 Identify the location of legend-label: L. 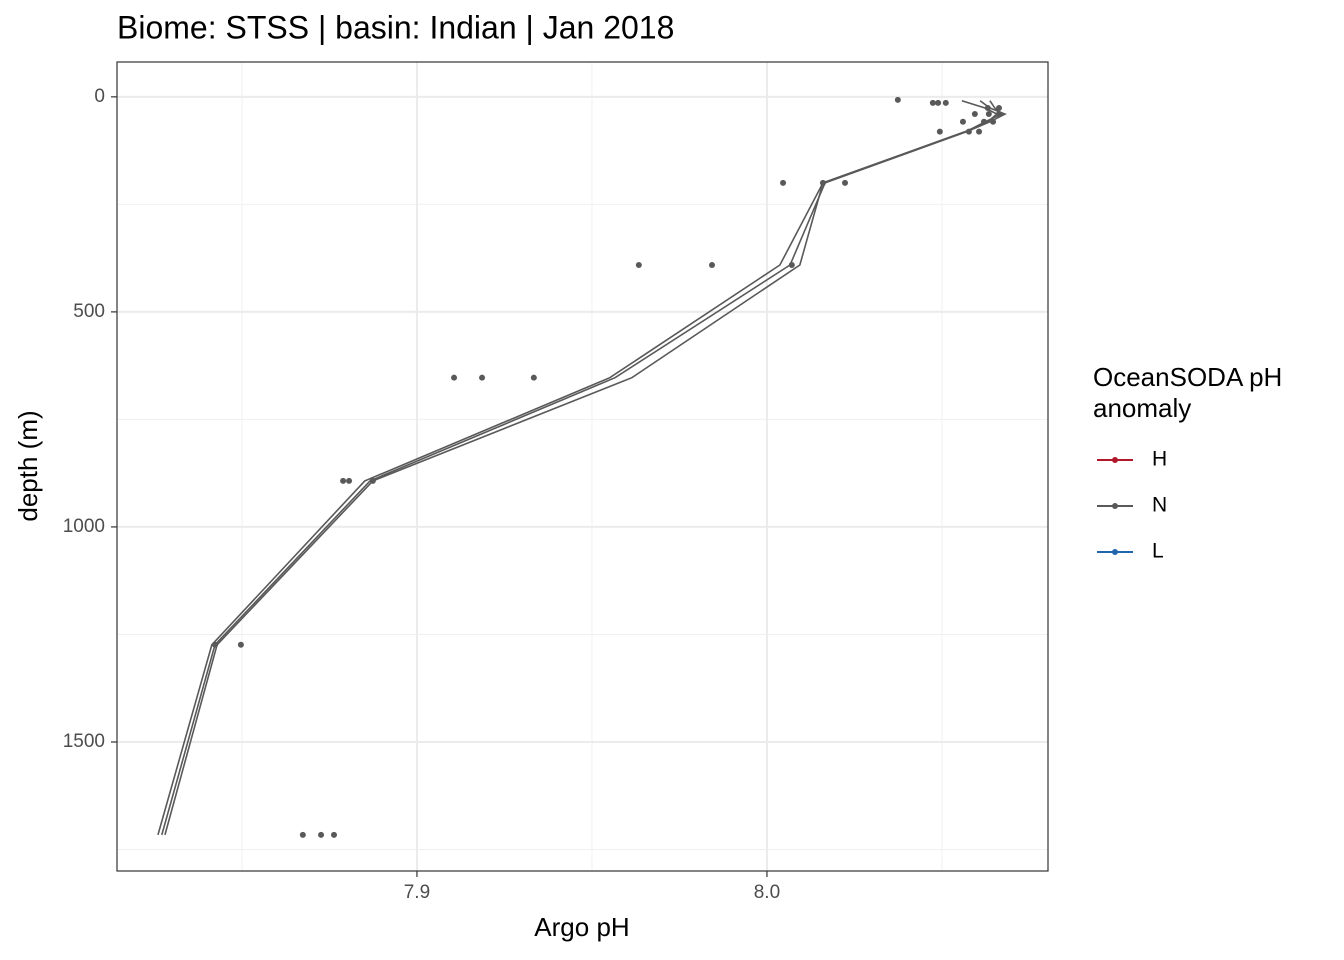
(1158, 551).